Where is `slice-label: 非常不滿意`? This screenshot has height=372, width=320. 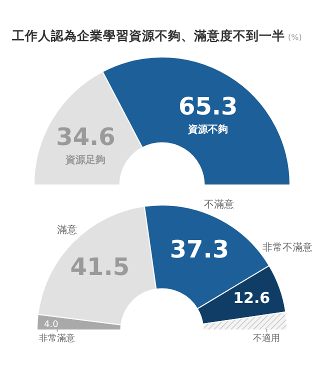
slice-label: 非常不滿意 is located at coordinates (287, 247).